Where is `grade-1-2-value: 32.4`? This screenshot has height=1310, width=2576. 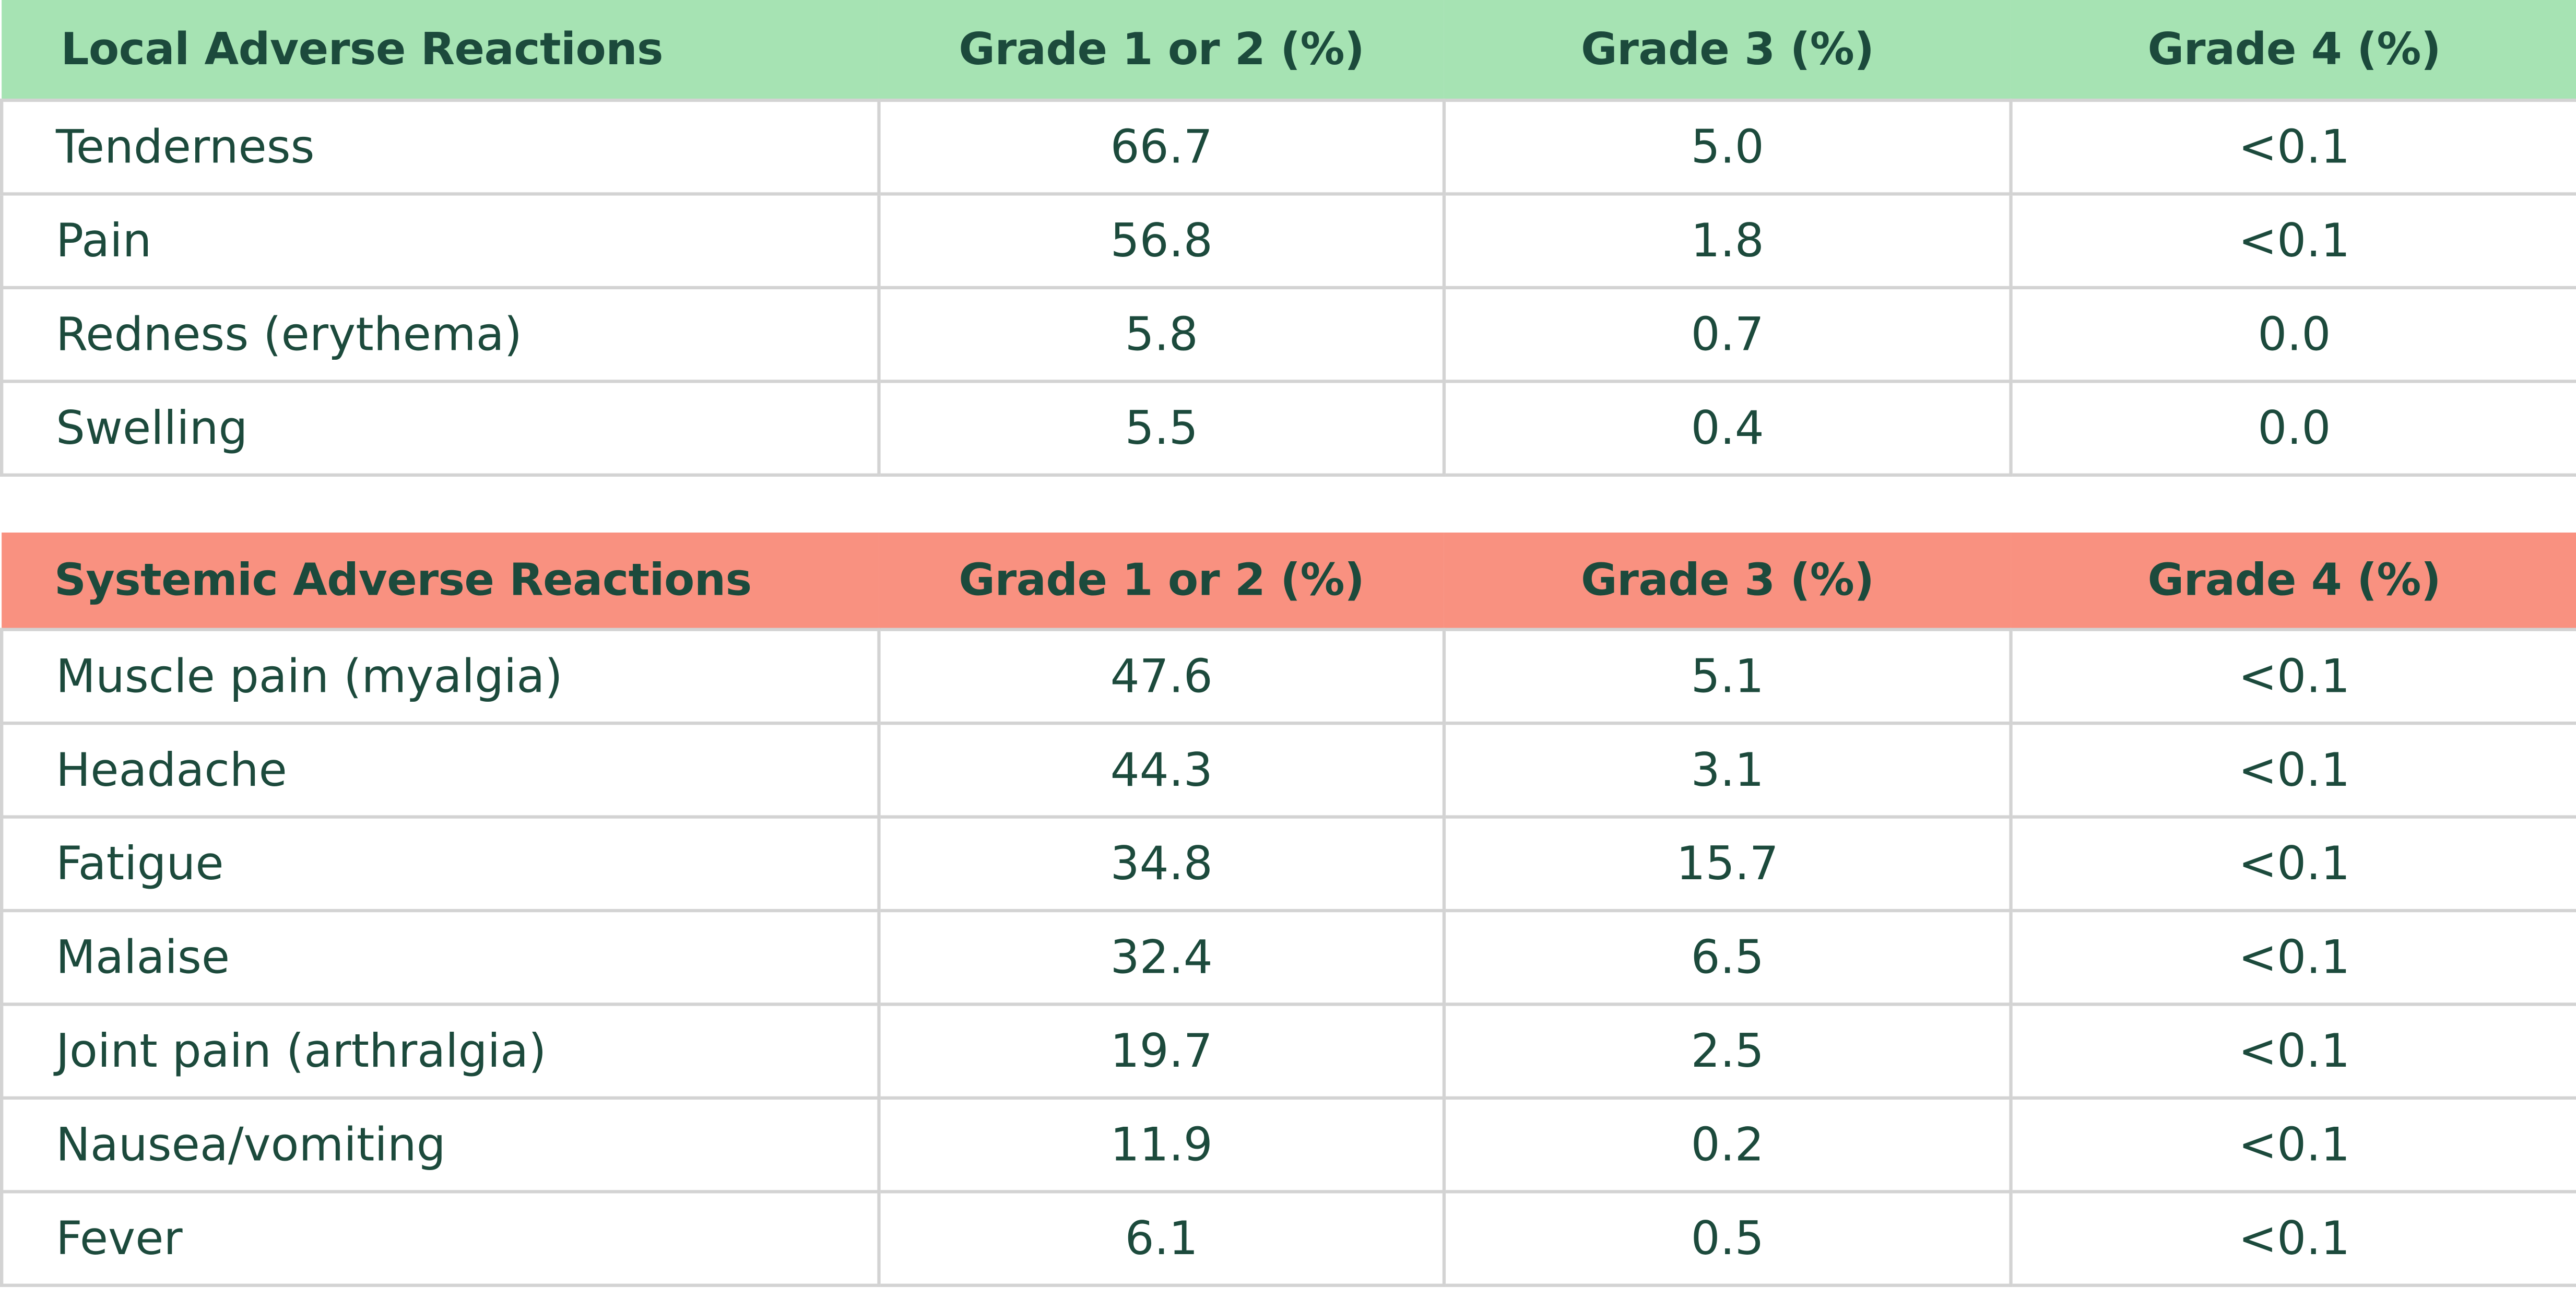 grade-1-2-value: 32.4 is located at coordinates (1161, 957).